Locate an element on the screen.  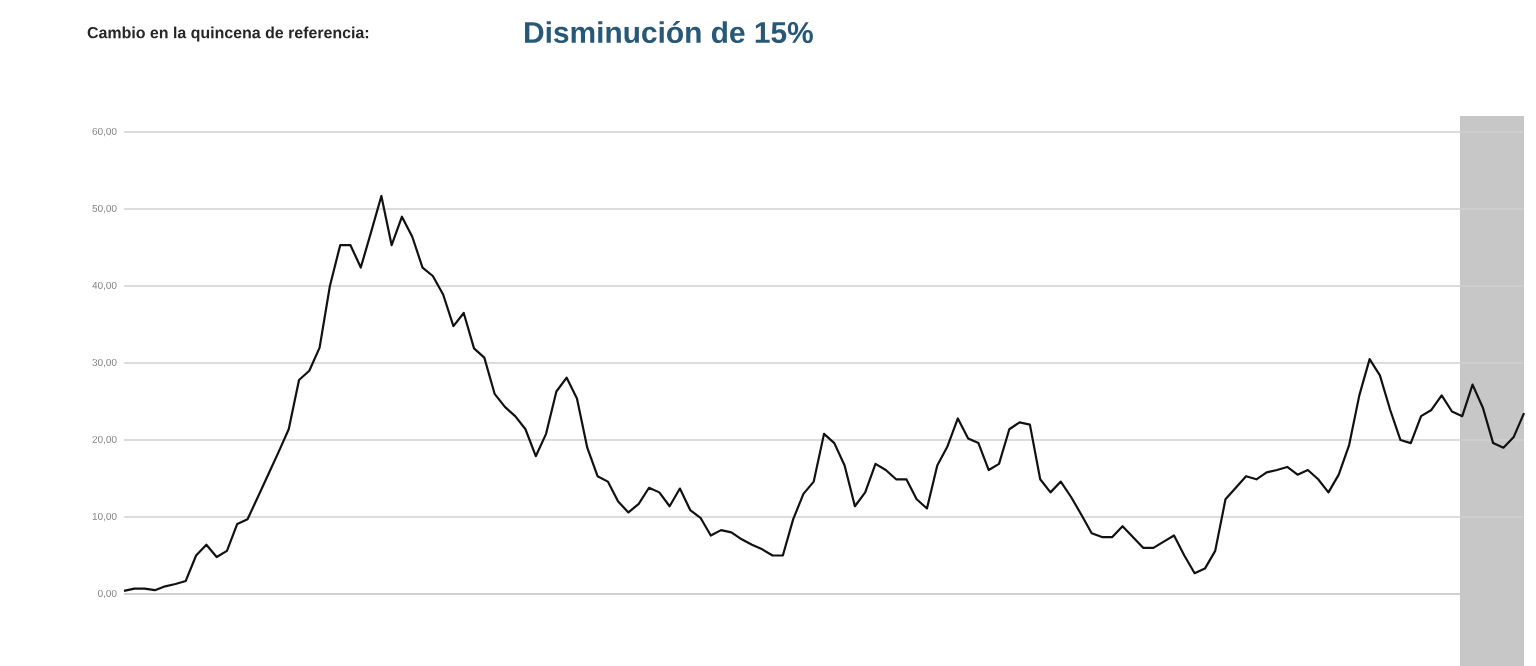
chart-subtitle: Disminución de 15% is located at coordinates (669, 32).